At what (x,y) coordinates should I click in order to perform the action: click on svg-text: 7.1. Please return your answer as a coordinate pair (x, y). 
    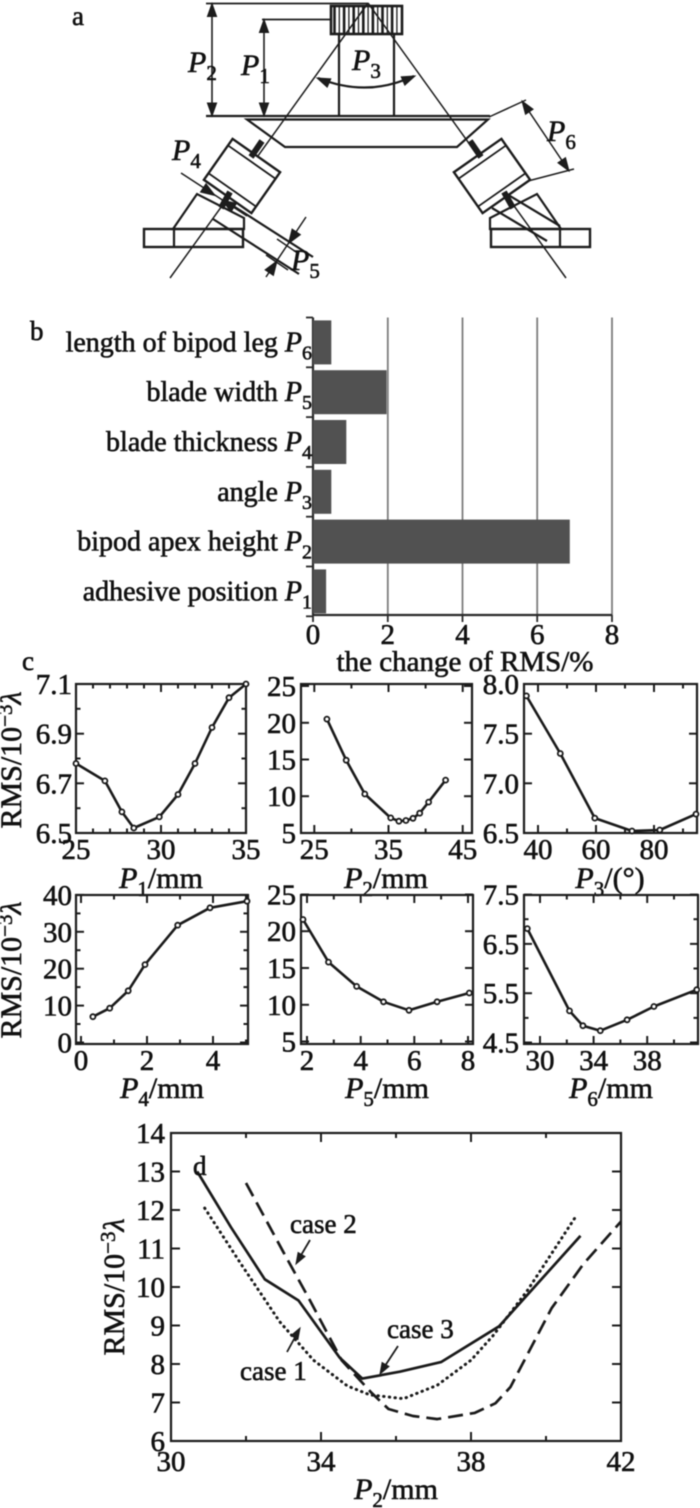
    Looking at the image, I should click on (54, 685).